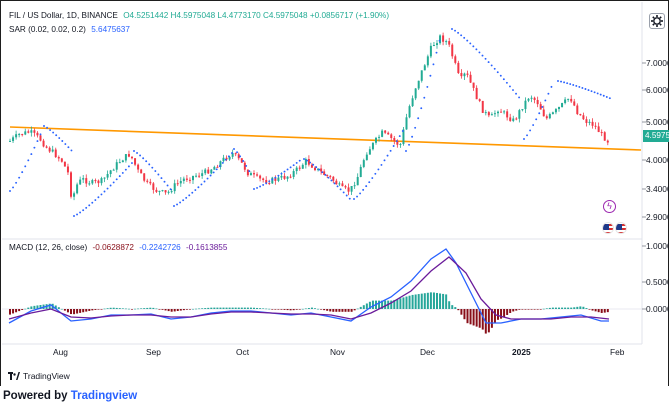 Image resolution: width=669 pixels, height=406 pixels. I want to click on sar-label: SAR (0.02, 0.02, 0.2), so click(47, 29).